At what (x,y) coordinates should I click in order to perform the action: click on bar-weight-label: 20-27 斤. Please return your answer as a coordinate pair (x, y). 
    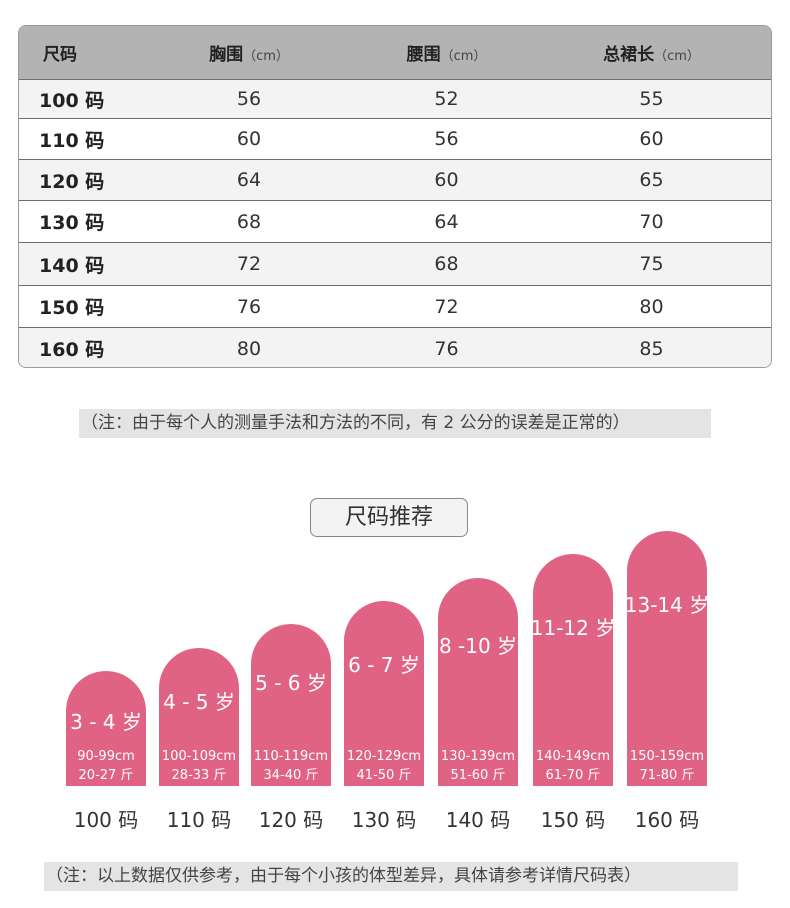
    Looking at the image, I should click on (106, 775).